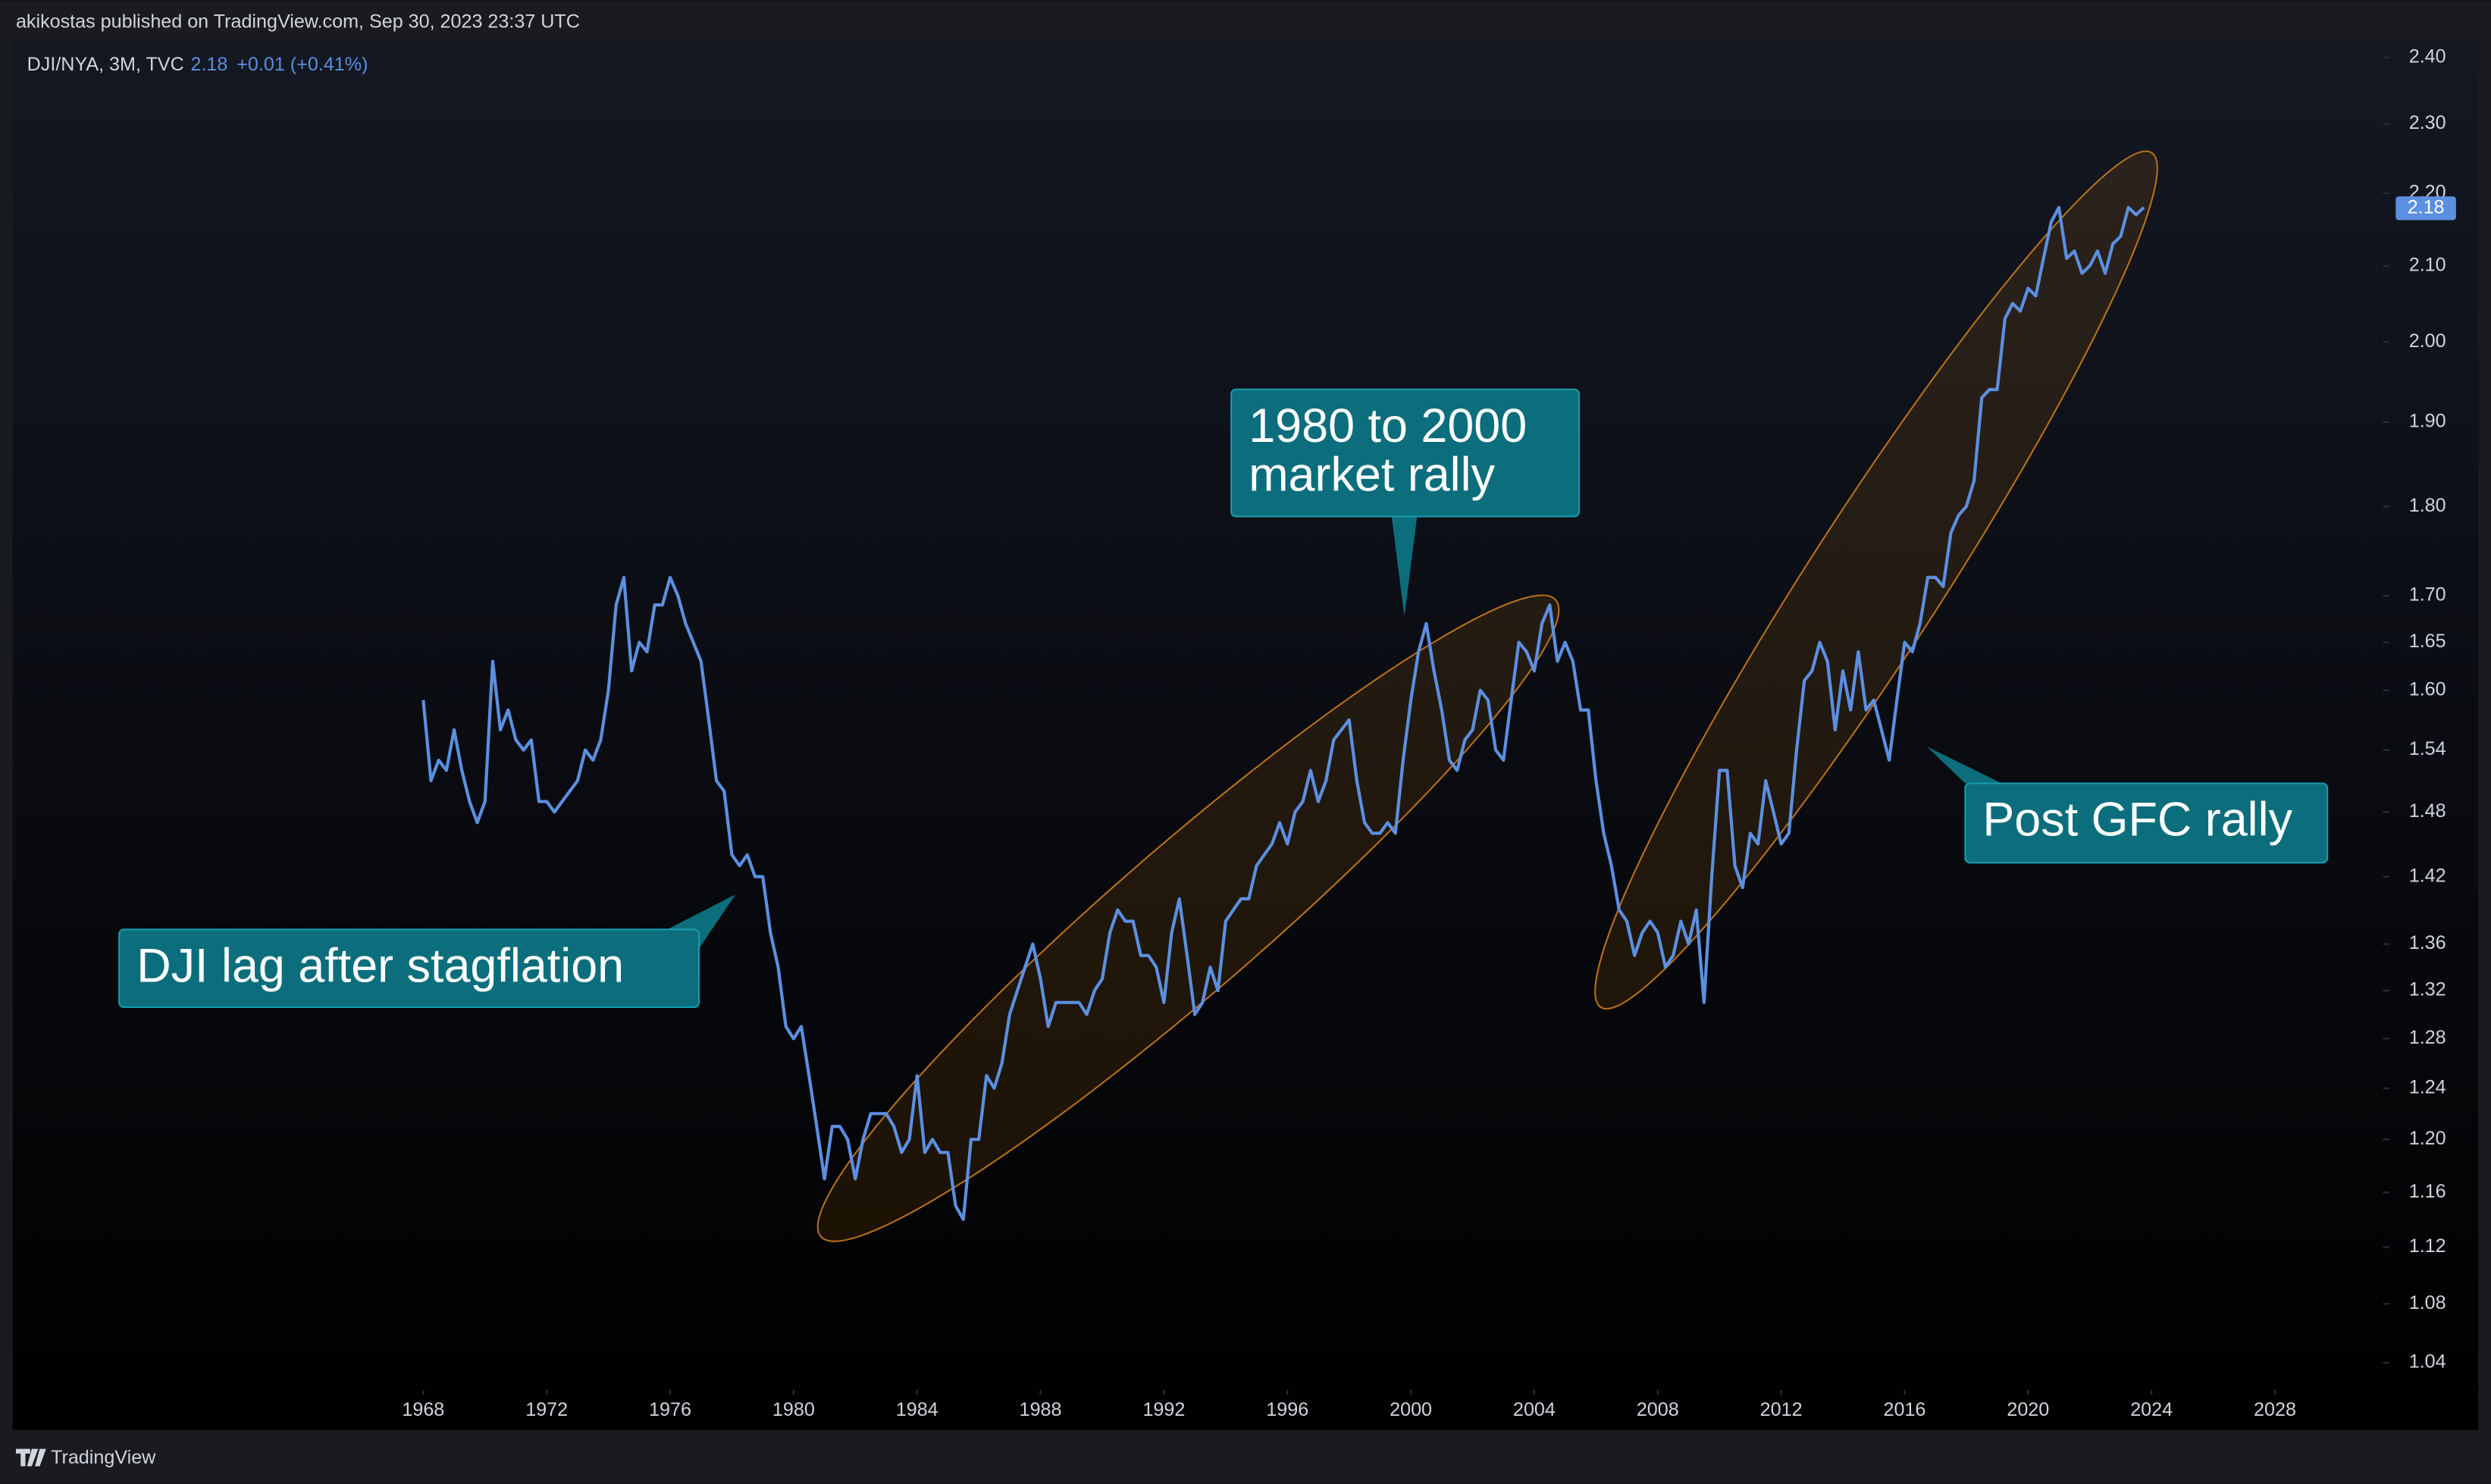 The image size is (2491, 1484). Describe the element at coordinates (2151, 1409) in the screenshot. I see `x-tick-label: 2024` at that location.